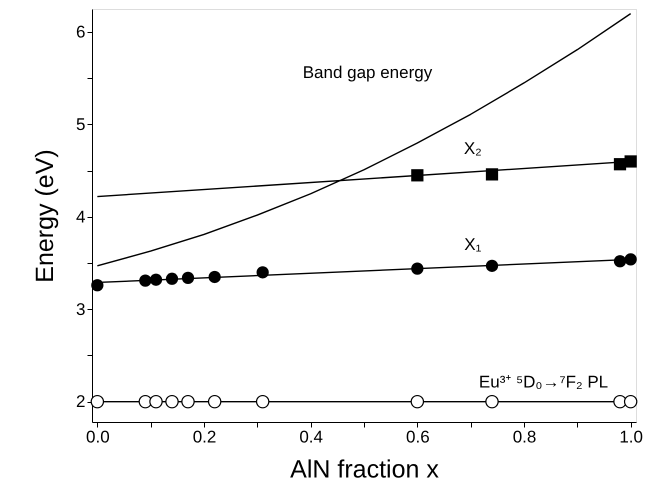 The height and width of the screenshot is (498, 660). What do you see at coordinates (204, 437) in the screenshot?
I see `x-tick-label: 0.2` at bounding box center [204, 437].